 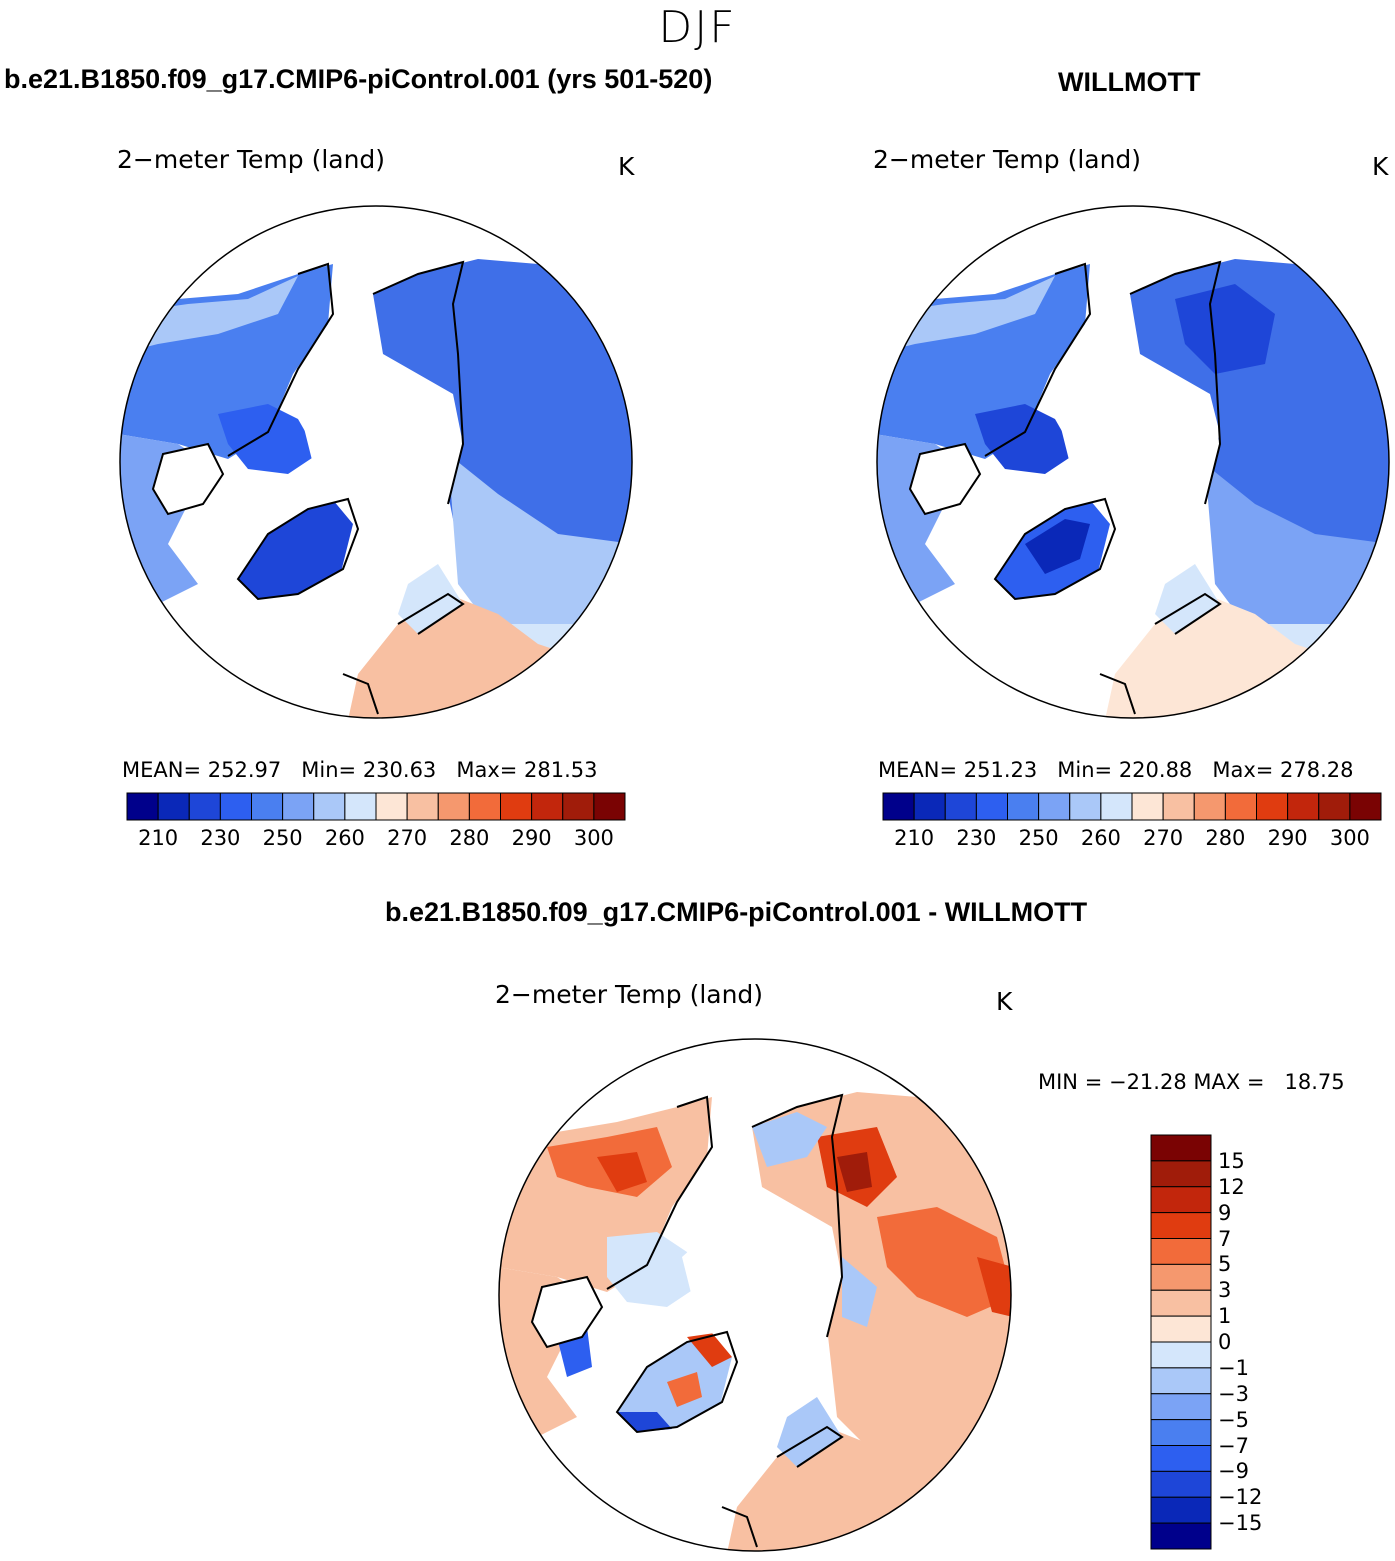 What do you see at coordinates (1233, 1393) in the screenshot?
I see `diff-colorbar-tick-label: −3` at bounding box center [1233, 1393].